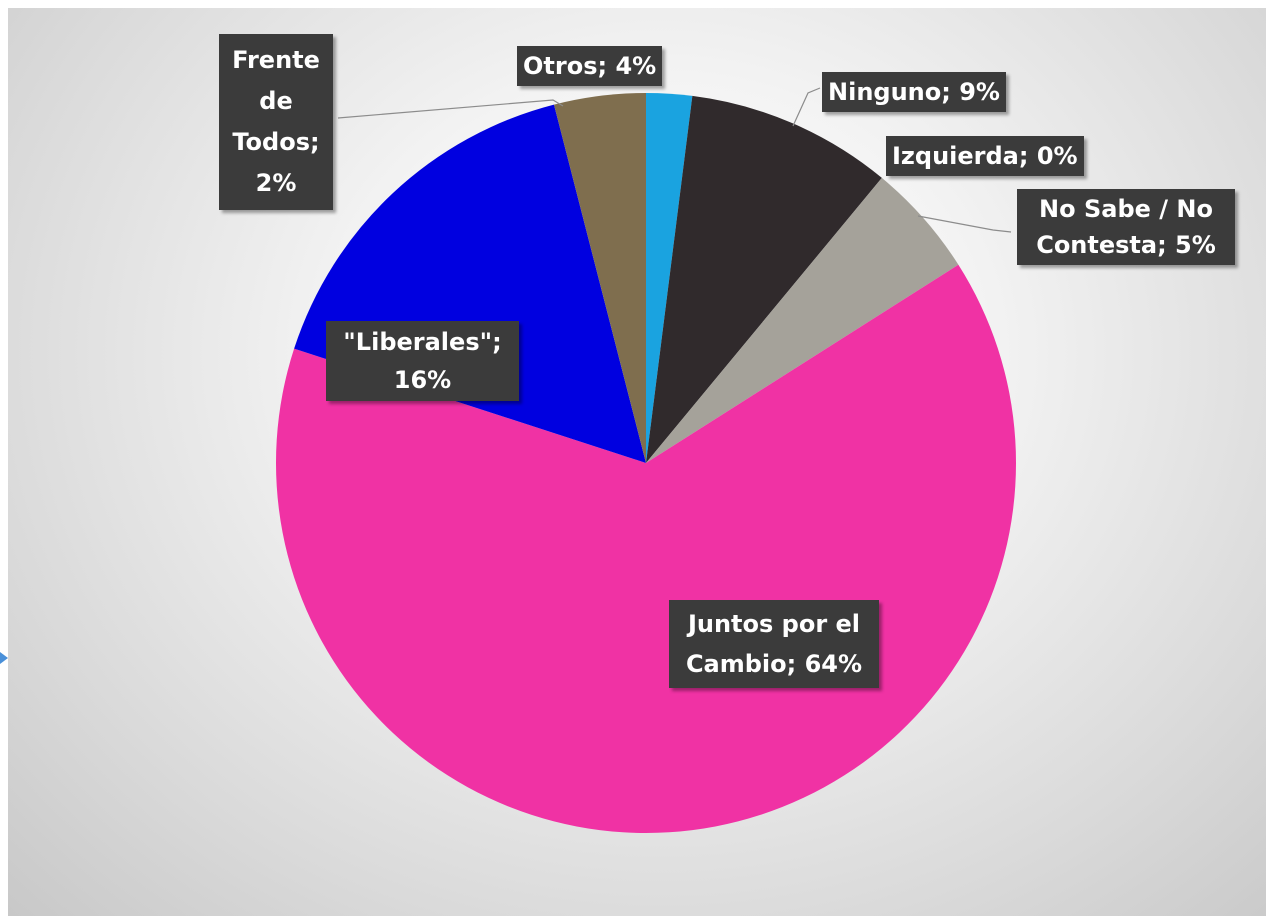 Image resolution: width=1266 pixels, height=916 pixels. Describe the element at coordinates (4, 658) in the screenshot. I see `edge-arrow-icon` at that location.